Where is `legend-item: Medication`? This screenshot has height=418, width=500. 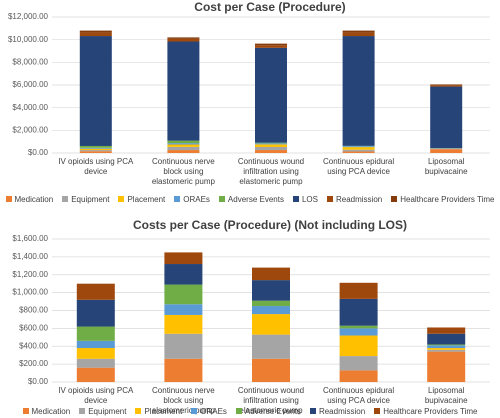
legend-item: Medication is located at coordinates (29, 199).